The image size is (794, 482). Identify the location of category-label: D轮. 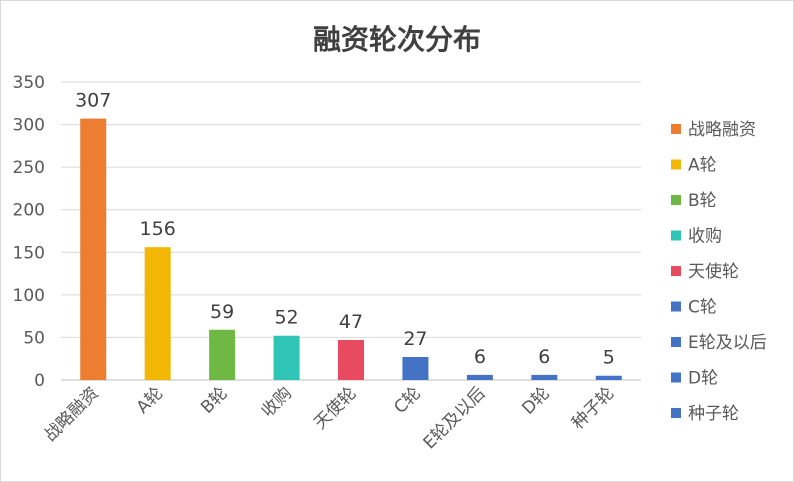
(535, 400).